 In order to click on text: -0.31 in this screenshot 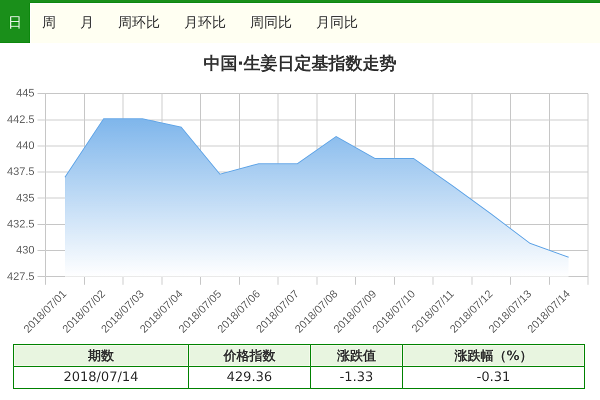, I will do `click(493, 377)`.